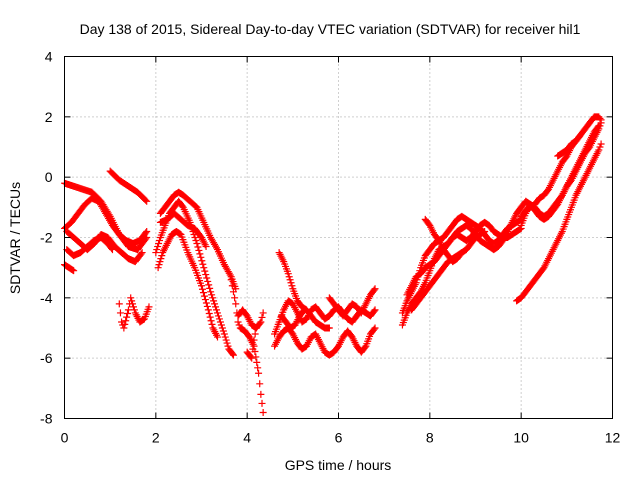 The height and width of the screenshot is (480, 640). Describe the element at coordinates (613, 438) in the screenshot. I see `x-tick-label: 12` at that location.